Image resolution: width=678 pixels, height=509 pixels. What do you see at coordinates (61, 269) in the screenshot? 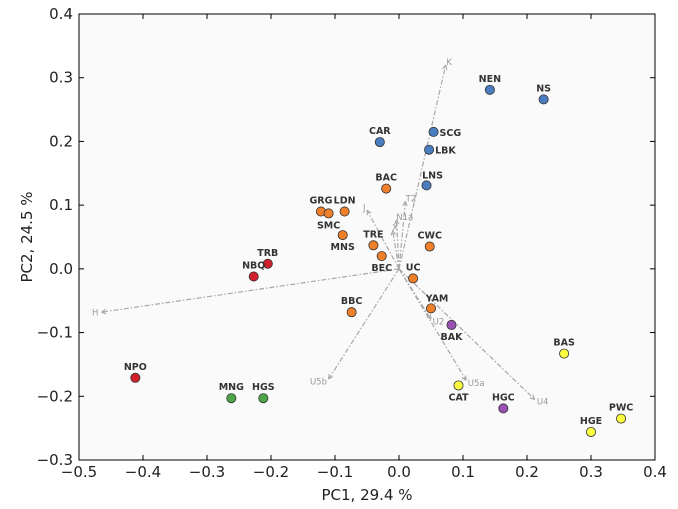
I see `y-tick-label: 0.0` at bounding box center [61, 269].